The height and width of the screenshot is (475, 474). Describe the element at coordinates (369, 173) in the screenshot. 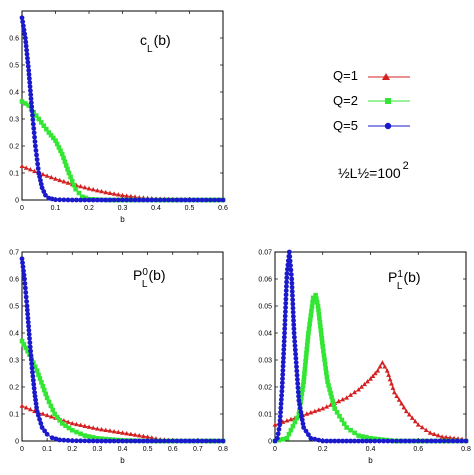

I see `legend-parameter-prefix: ½L½=100` at that location.